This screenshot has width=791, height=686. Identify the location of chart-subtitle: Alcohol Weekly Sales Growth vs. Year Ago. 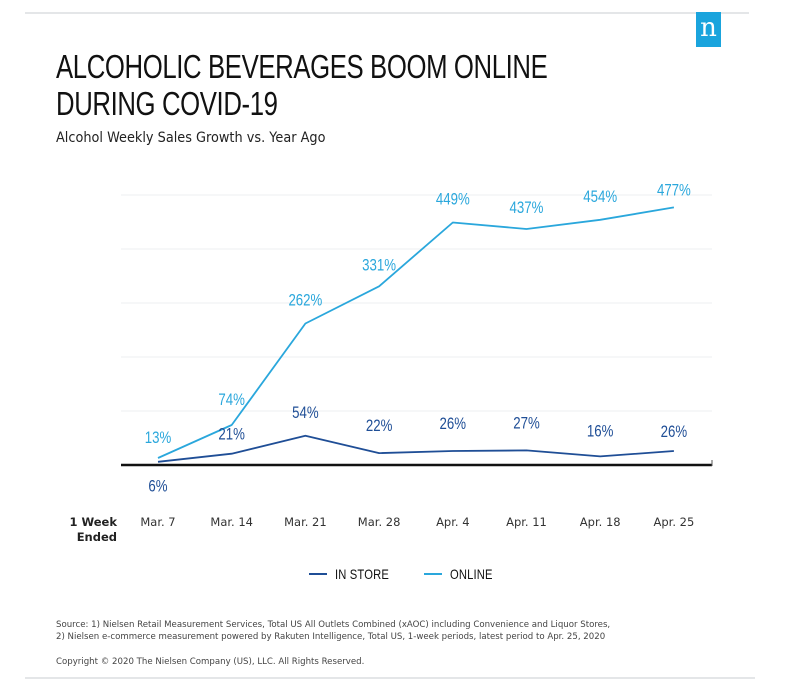
(191, 138).